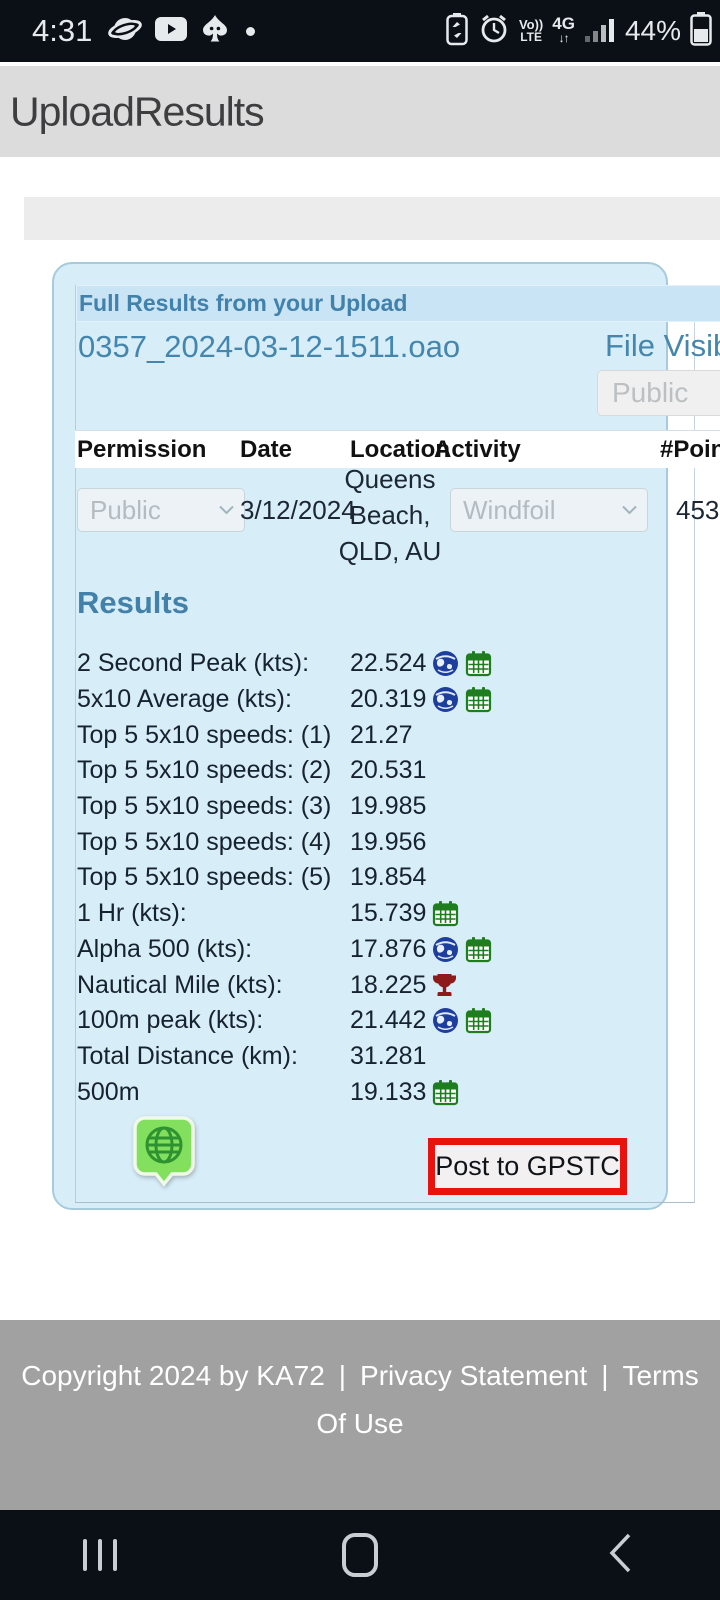 This screenshot has height=1600, width=720. What do you see at coordinates (204, 806) in the screenshot?
I see `result-label: Top 5 5x10 speeds: (3)` at bounding box center [204, 806].